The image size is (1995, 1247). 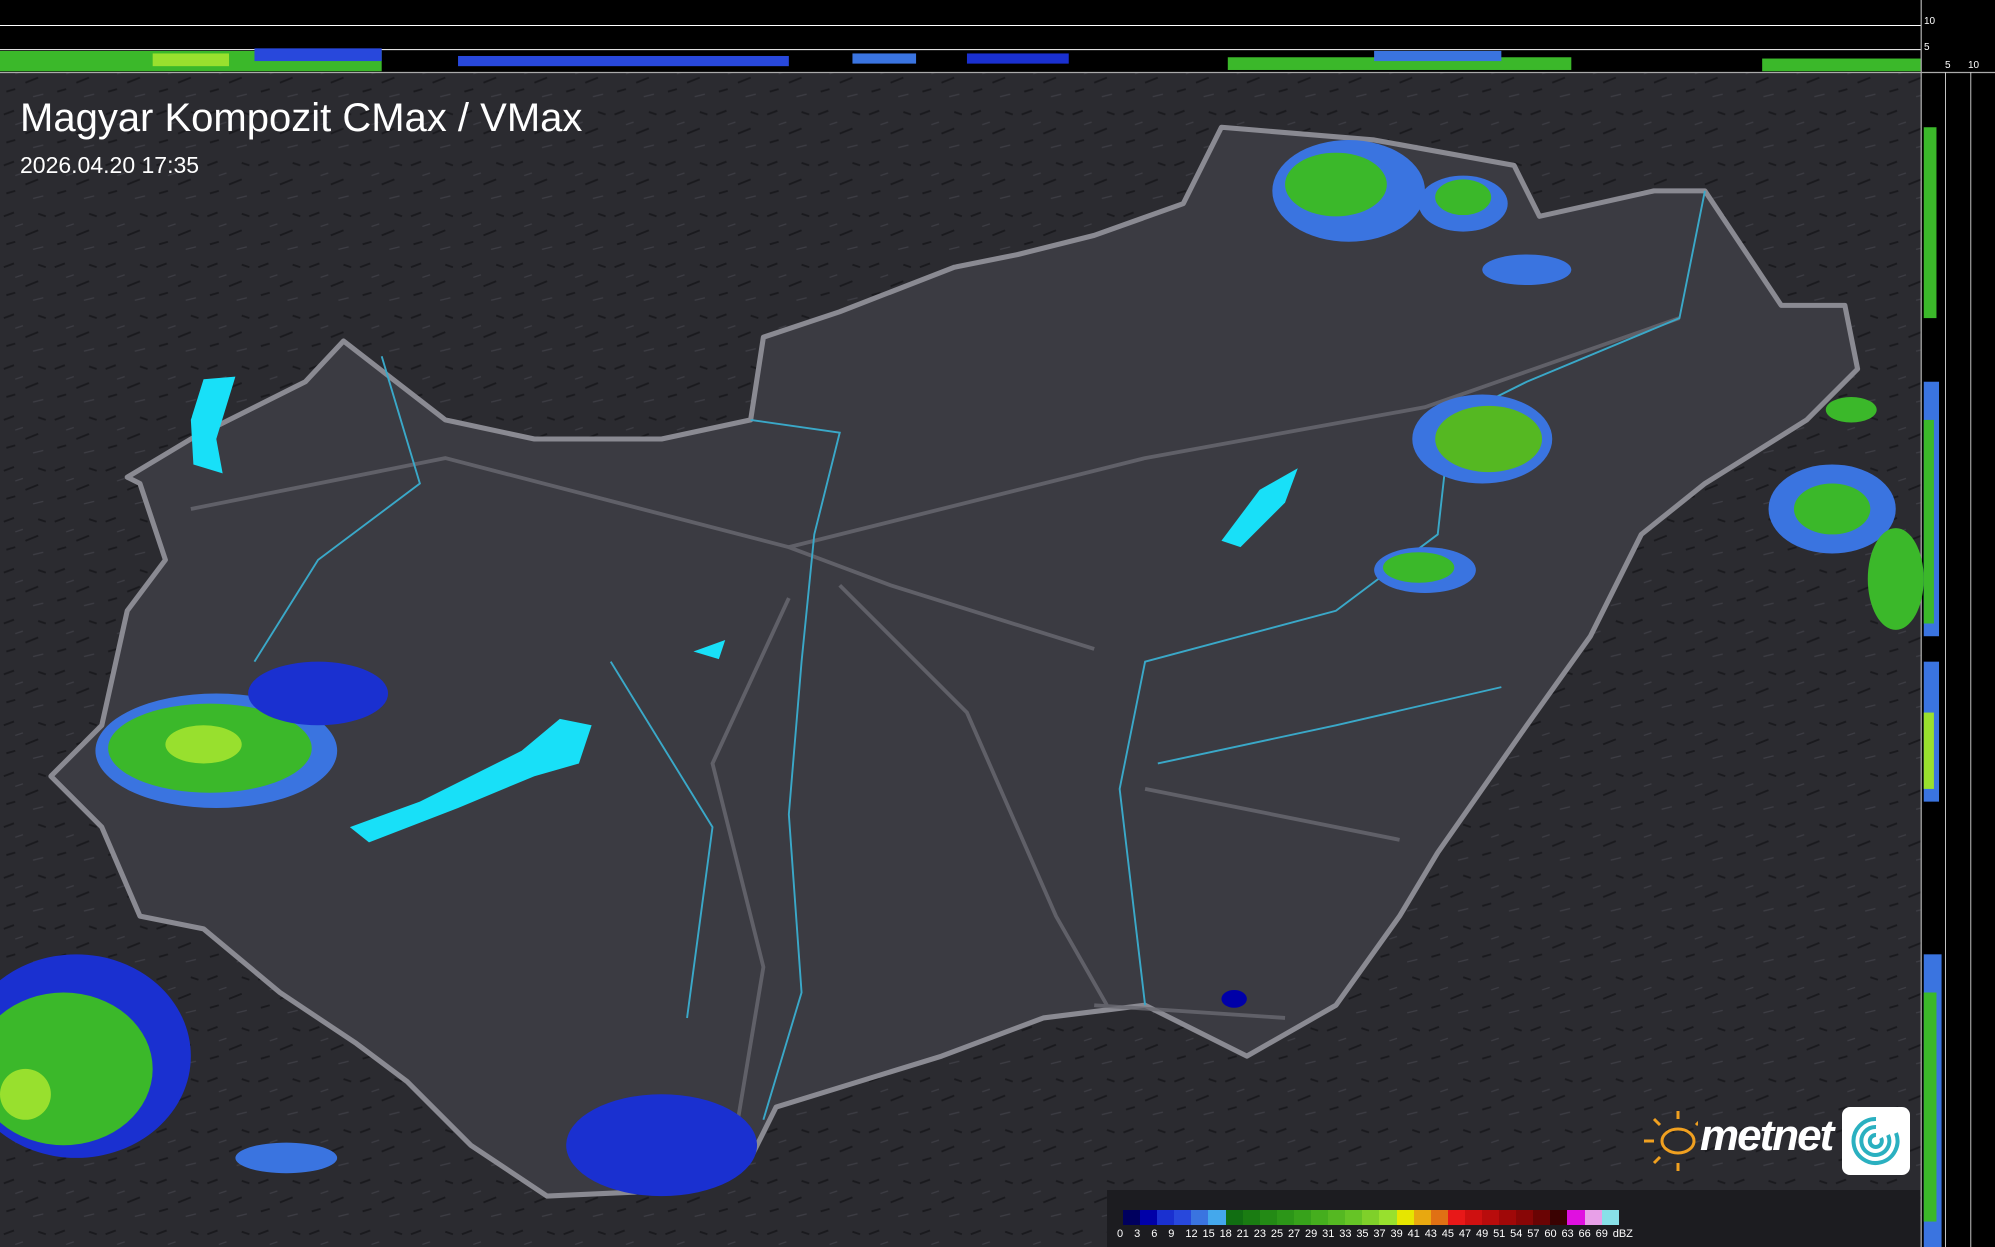 I want to click on legend-label: 54, so click(x=1516, y=1234).